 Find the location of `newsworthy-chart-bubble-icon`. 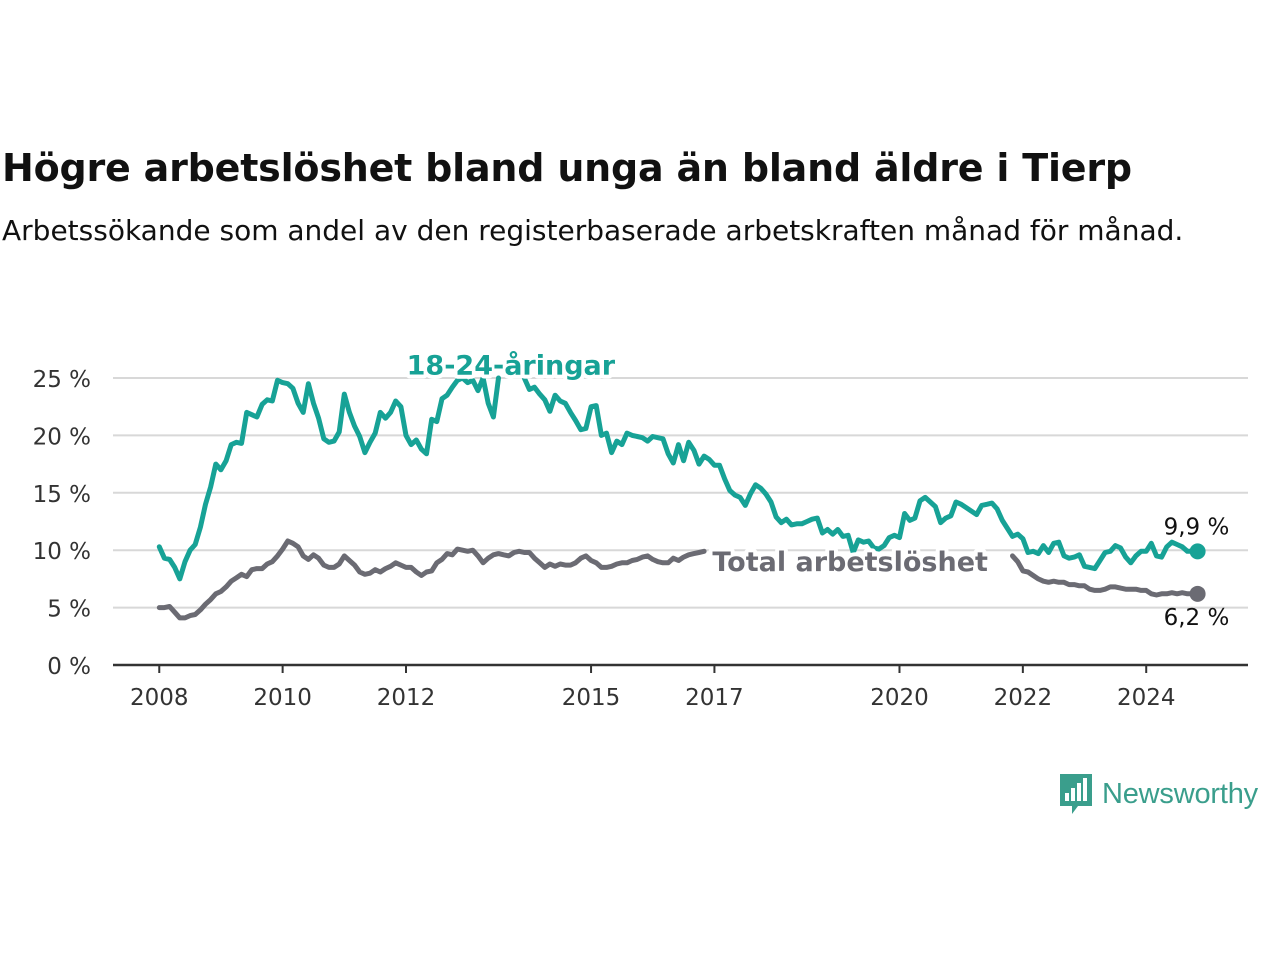

newsworthy-chart-bubble-icon is located at coordinates (1076, 794).